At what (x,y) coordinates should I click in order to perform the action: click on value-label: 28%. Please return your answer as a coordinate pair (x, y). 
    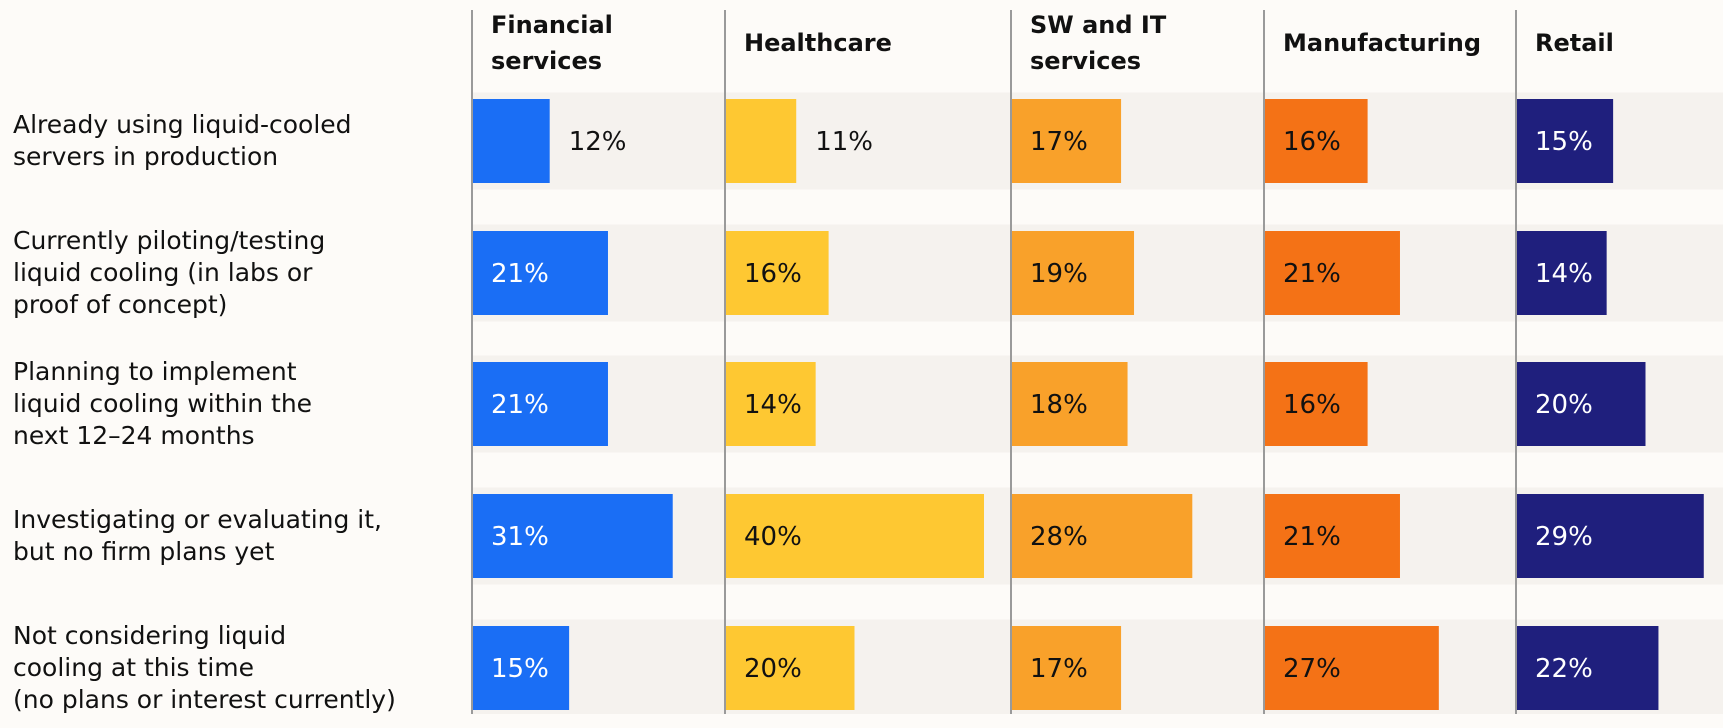
    Looking at the image, I should click on (1059, 537).